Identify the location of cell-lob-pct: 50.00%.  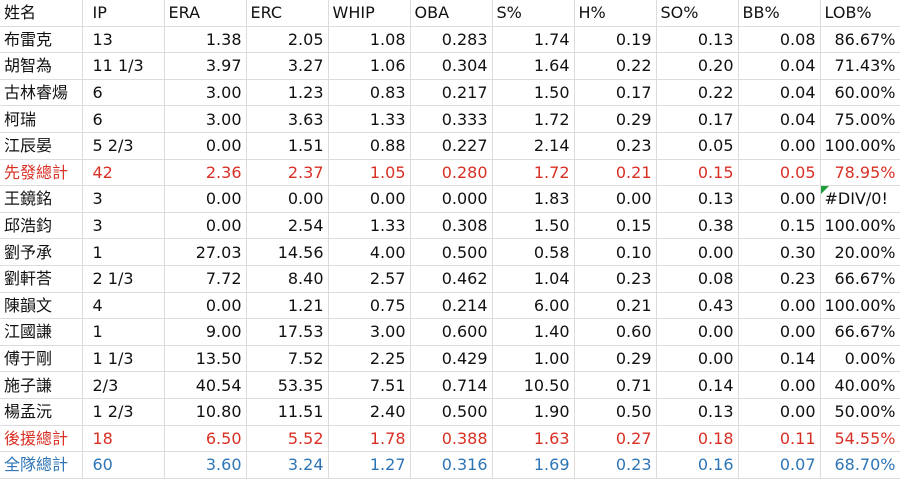
(860, 412).